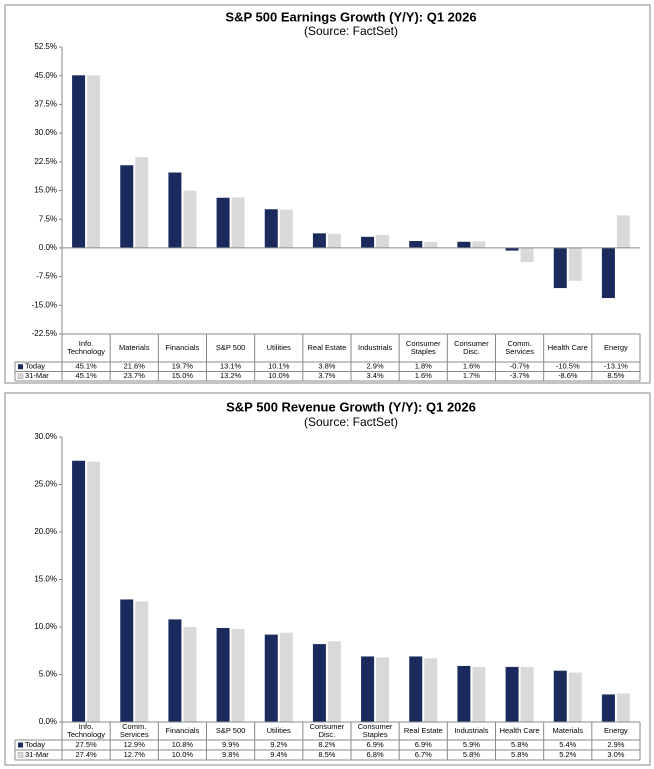  I want to click on data-label: -3.7%, so click(520, 375).